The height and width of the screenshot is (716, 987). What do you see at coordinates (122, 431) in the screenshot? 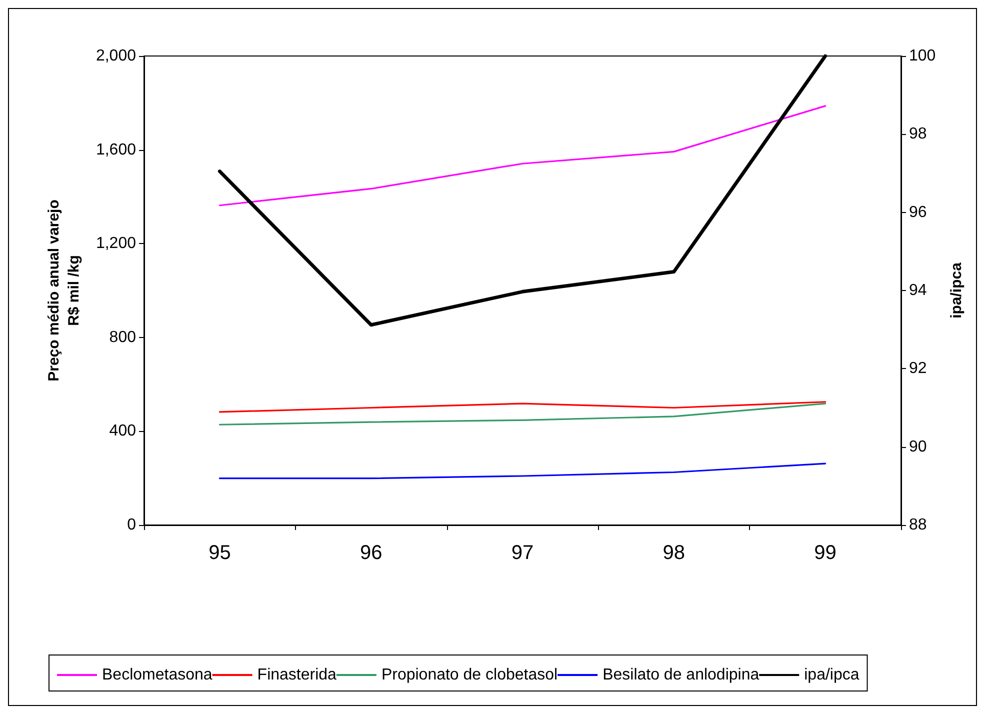
I see `y-tick-label: 400` at bounding box center [122, 431].